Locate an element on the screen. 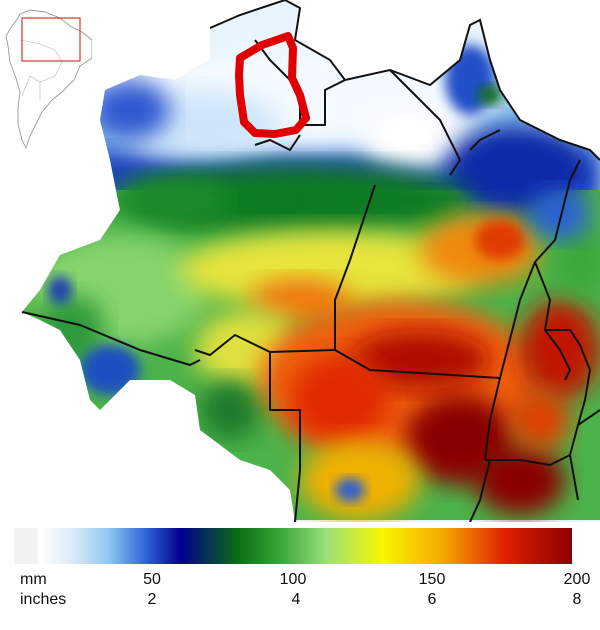 The height and width of the screenshot is (630, 600). legend-tick-in-8: 8 is located at coordinates (577, 599).